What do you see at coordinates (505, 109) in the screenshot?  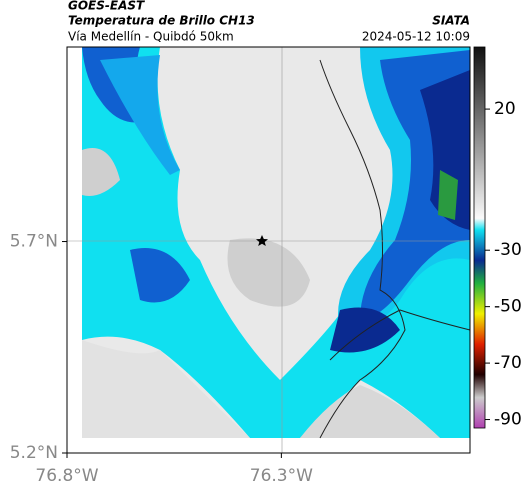 I see `colorbar-tick-label: 20` at bounding box center [505, 109].